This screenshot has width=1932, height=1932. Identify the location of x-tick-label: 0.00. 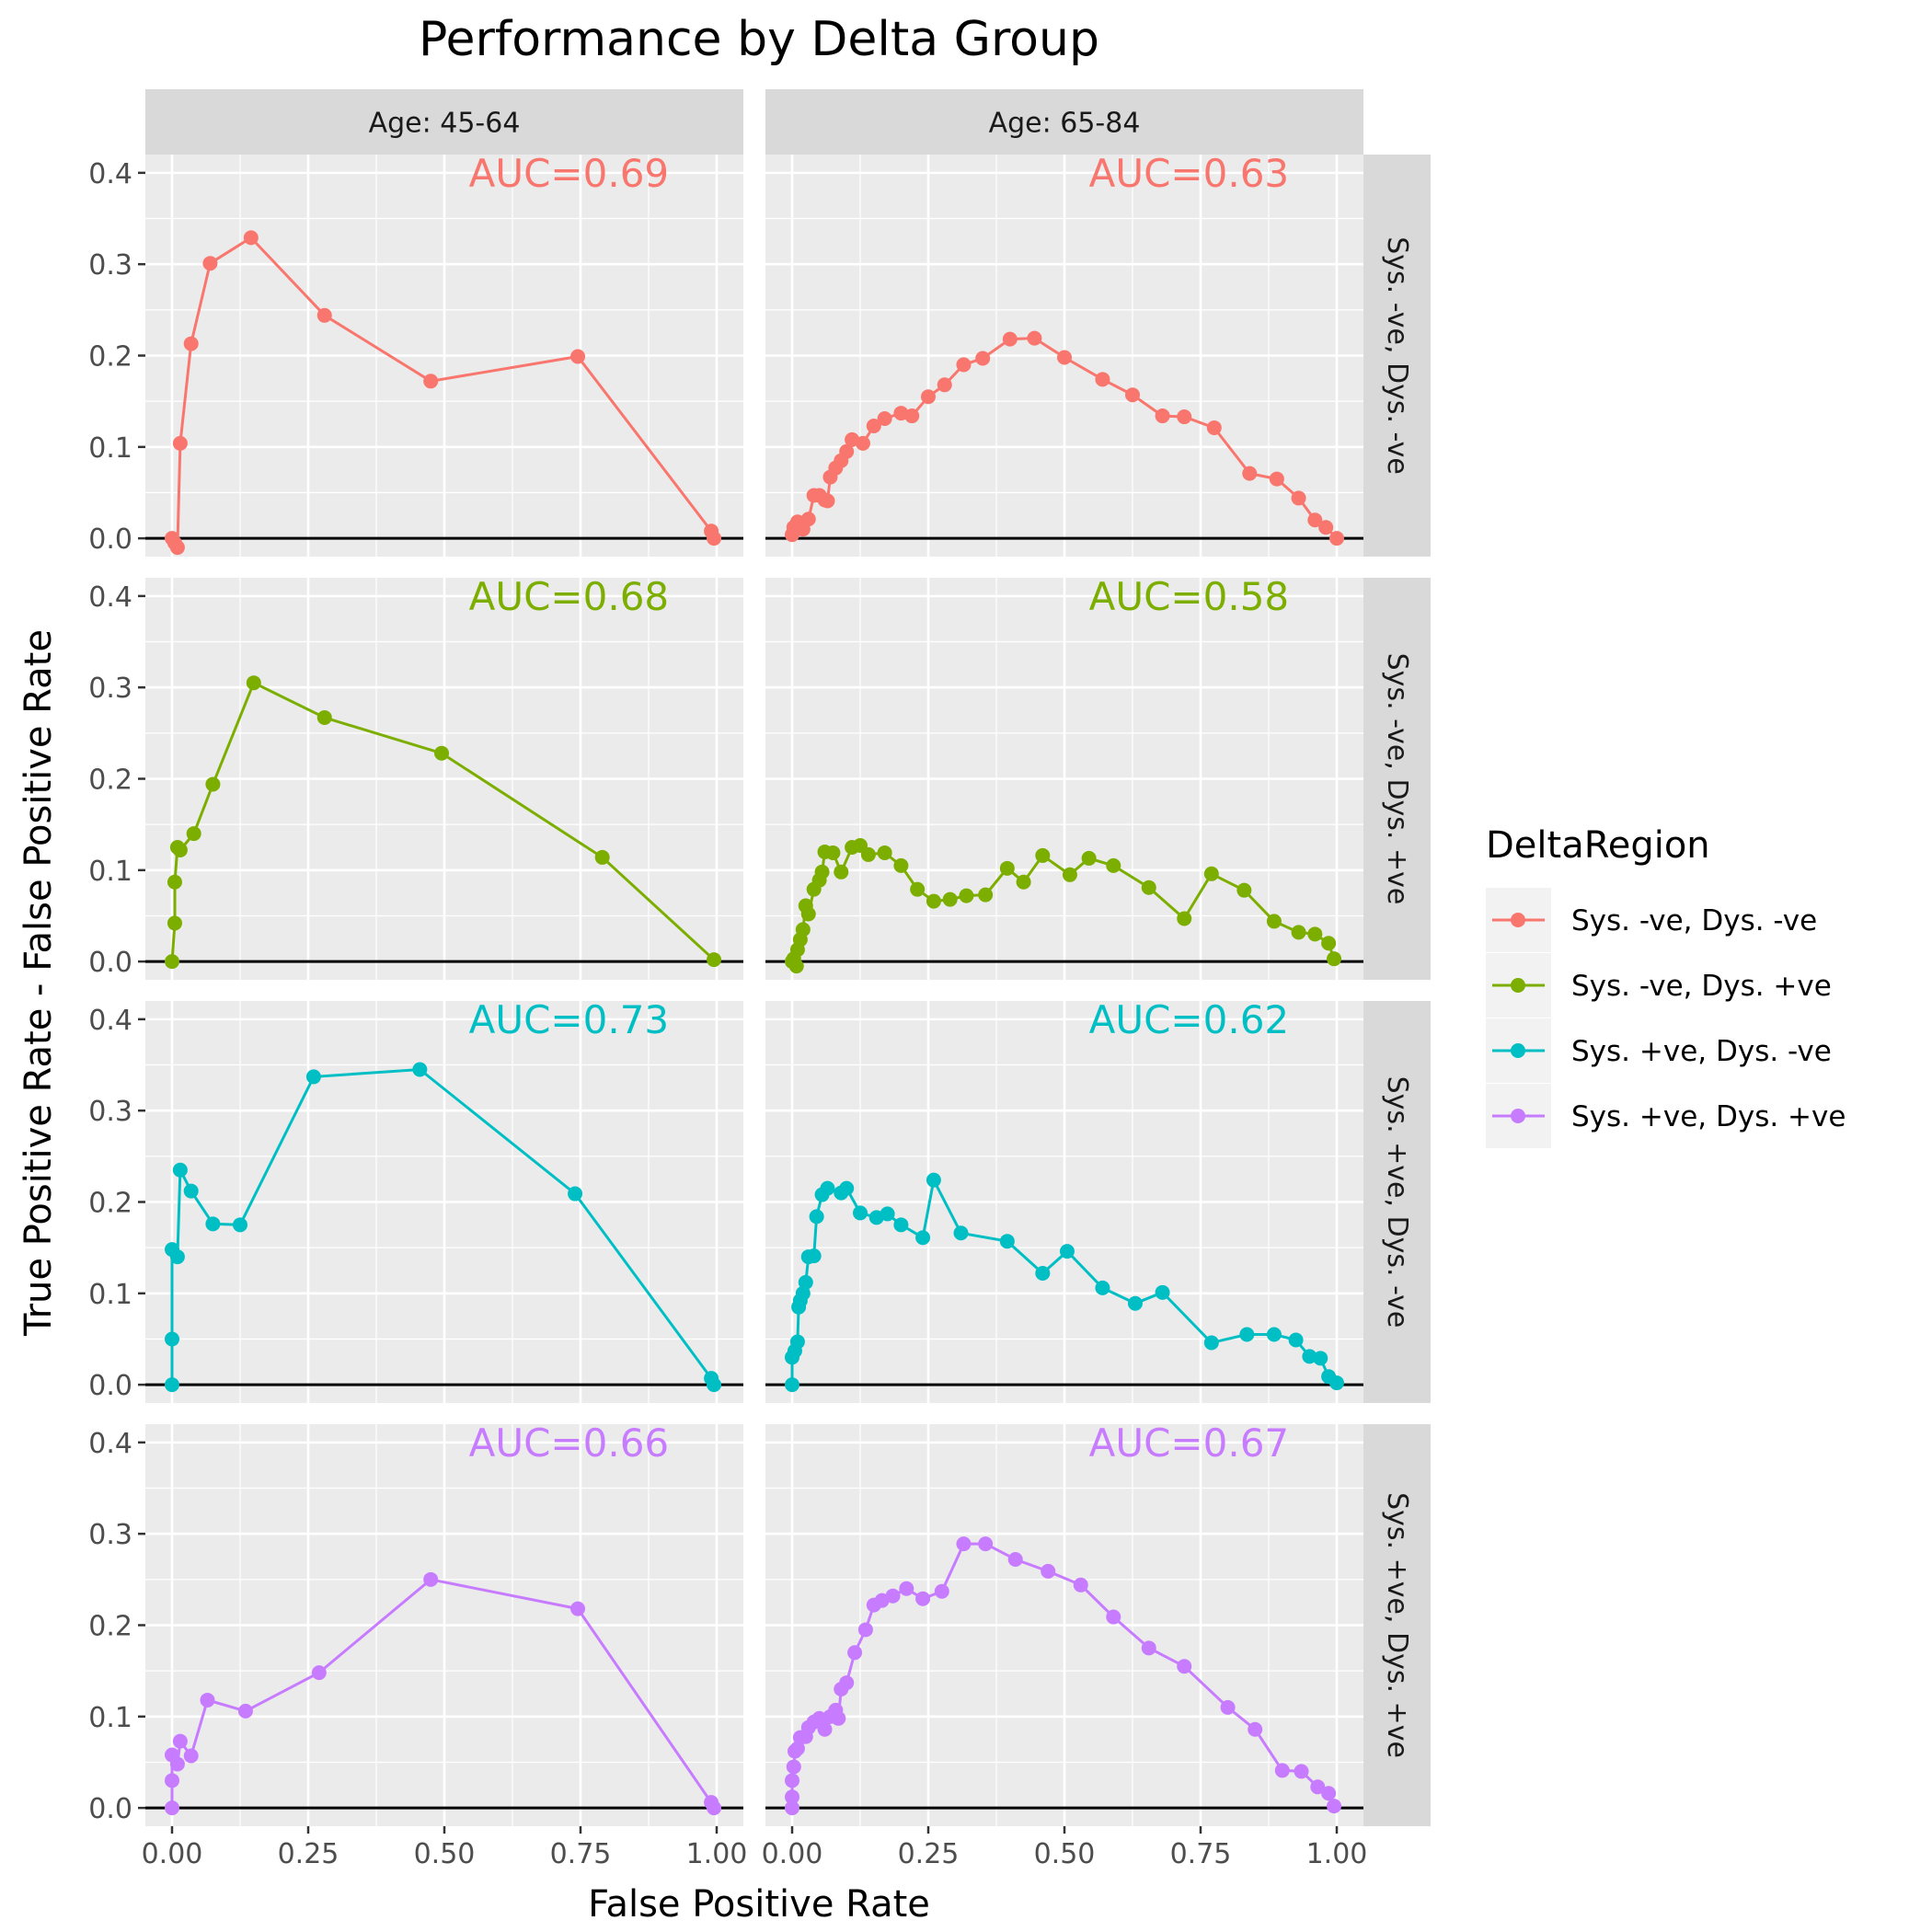
(792, 1854).